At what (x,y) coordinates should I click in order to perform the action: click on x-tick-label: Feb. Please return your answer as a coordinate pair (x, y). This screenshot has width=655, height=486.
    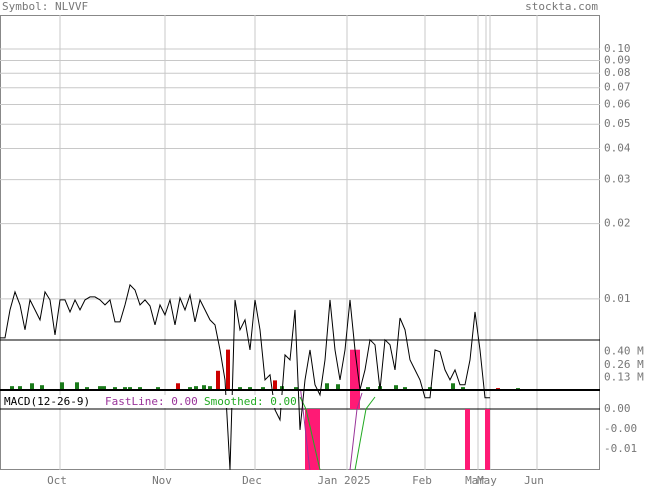
    Looking at the image, I should click on (422, 480).